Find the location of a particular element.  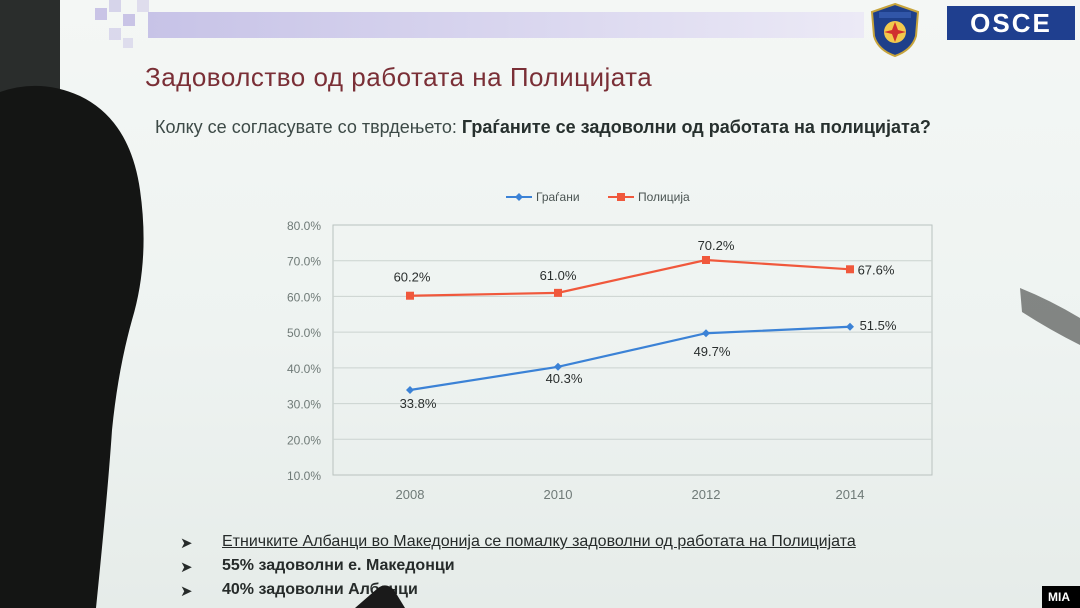

data-label: 51.5% is located at coordinates (878, 325).